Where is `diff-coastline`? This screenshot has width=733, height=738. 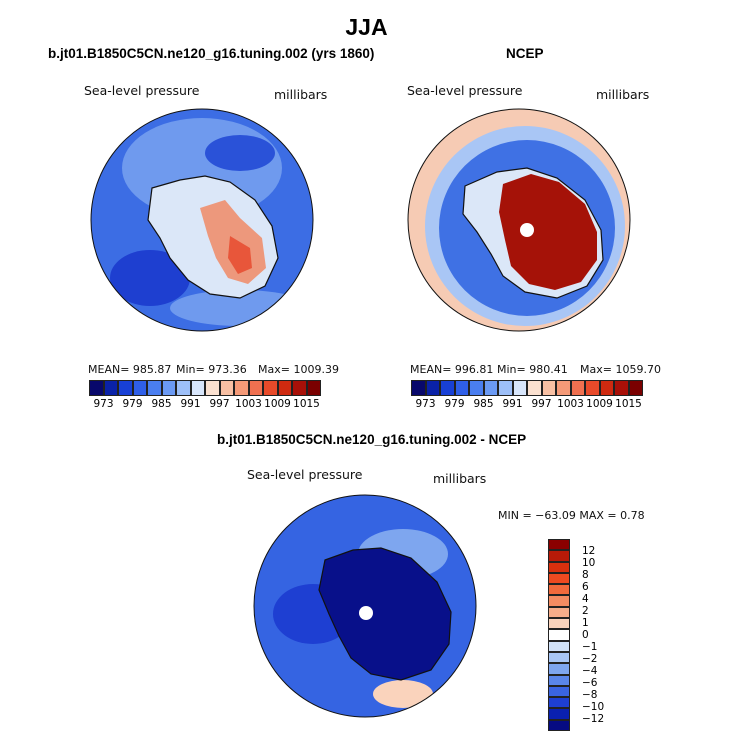
diff-coastline is located at coordinates (385, 614).